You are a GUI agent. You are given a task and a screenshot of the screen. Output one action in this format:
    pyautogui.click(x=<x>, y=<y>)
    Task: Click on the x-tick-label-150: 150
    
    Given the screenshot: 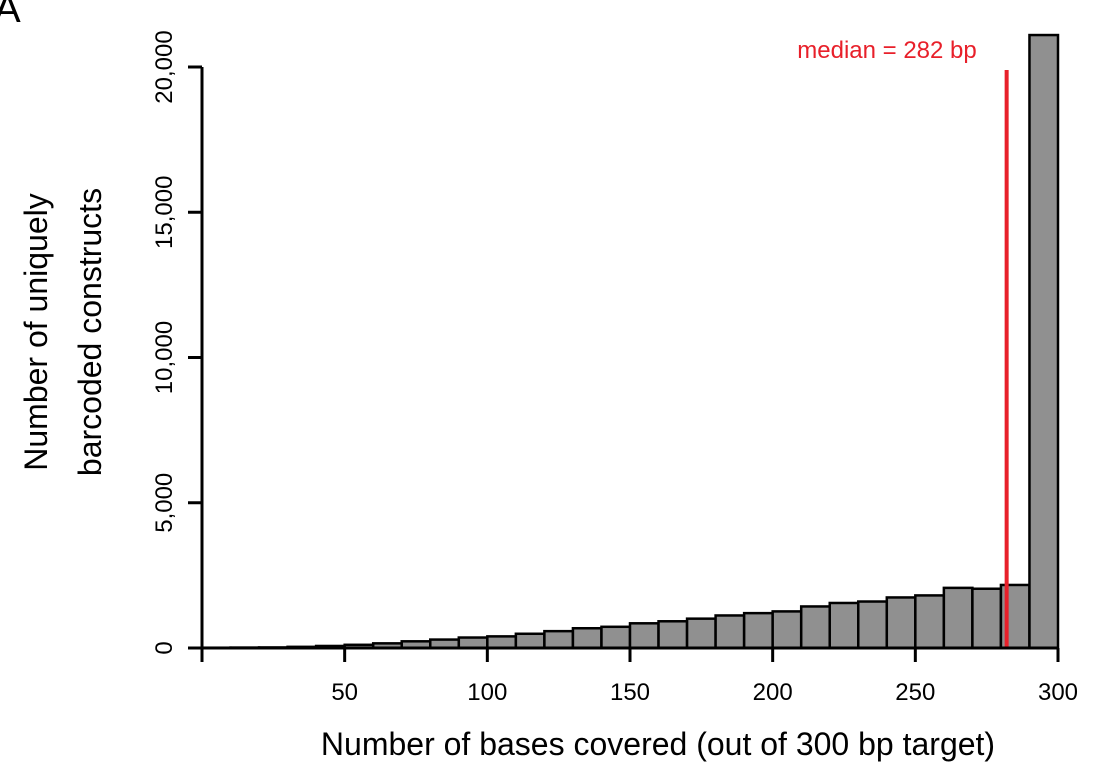 What is the action you would take?
    pyautogui.click(x=630, y=692)
    